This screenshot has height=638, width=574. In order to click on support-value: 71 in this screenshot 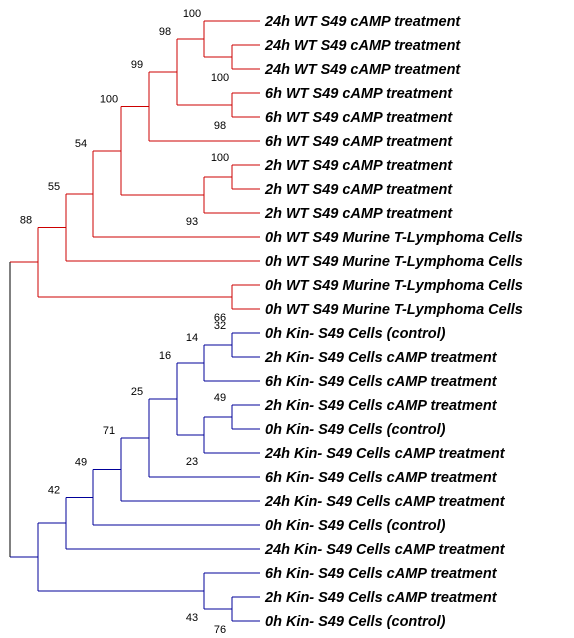, I will do `click(109, 431)`.